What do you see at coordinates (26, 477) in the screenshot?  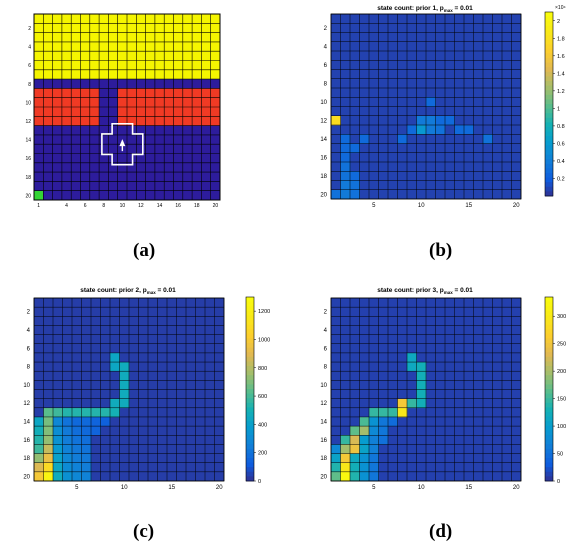 I see `y-tick-label: 20` at bounding box center [26, 477].